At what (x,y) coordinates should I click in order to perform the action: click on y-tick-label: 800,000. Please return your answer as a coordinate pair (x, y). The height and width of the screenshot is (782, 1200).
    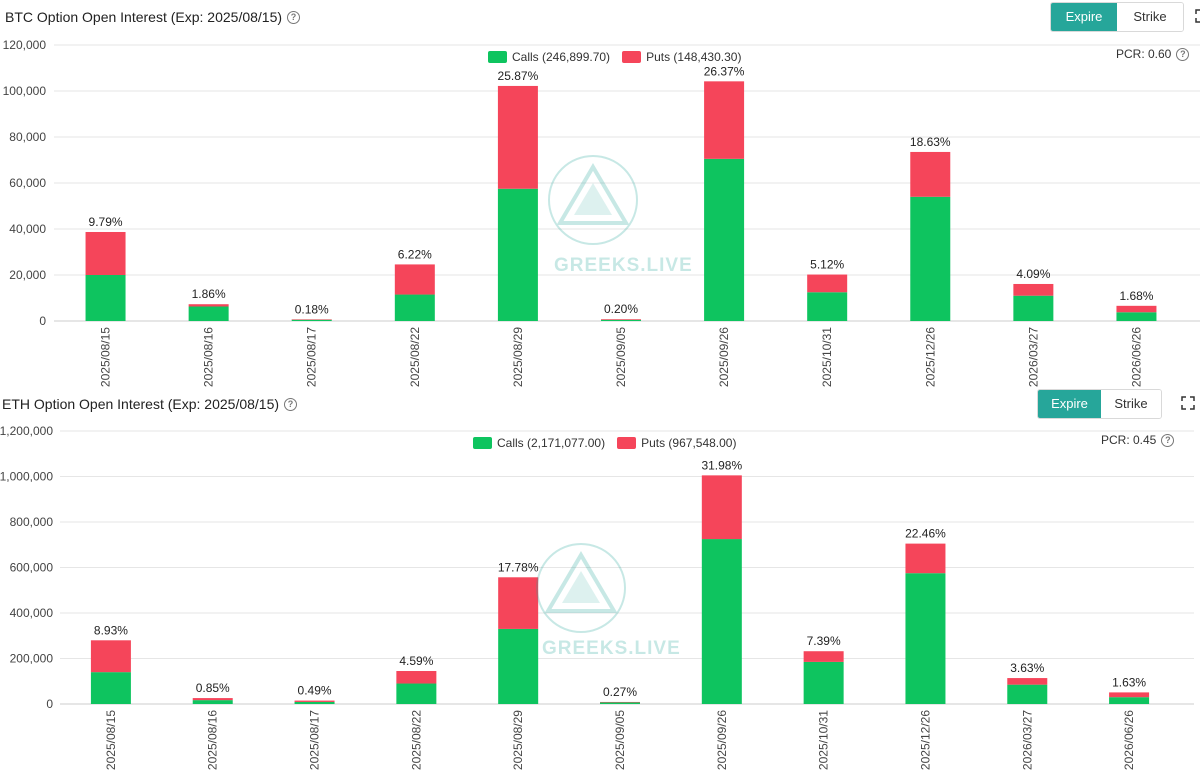
    Looking at the image, I should click on (32, 522).